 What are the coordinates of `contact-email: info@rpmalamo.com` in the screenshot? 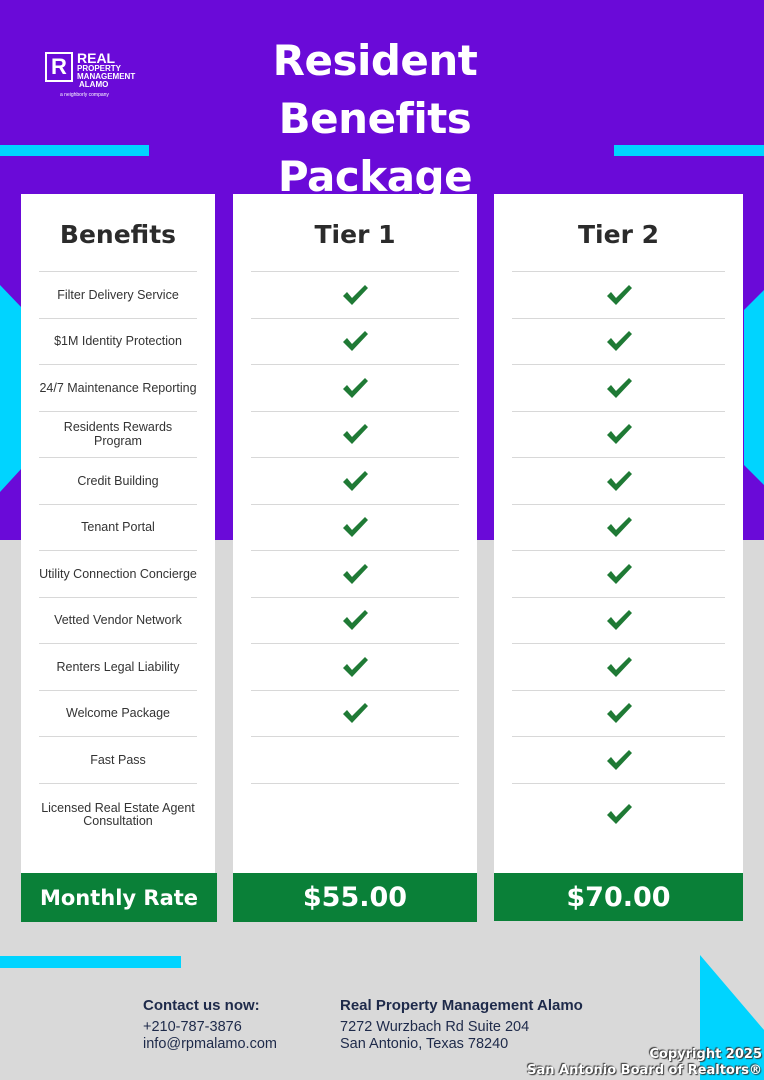 It's located at (210, 1044).